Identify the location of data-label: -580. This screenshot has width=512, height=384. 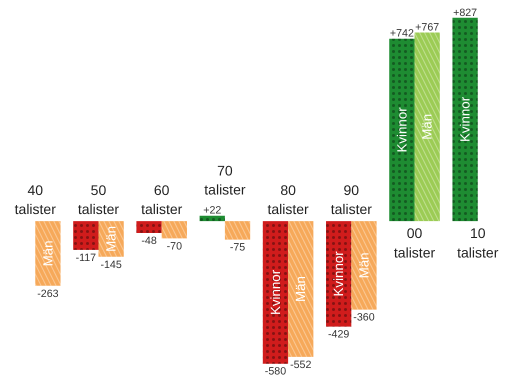
(275, 372).